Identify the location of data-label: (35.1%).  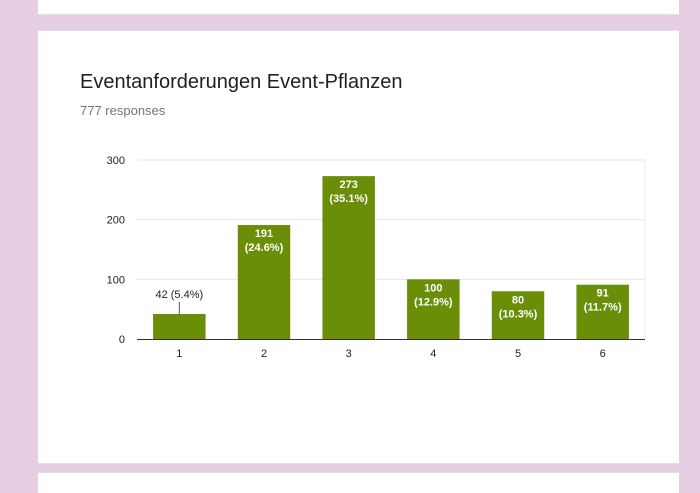
(348, 199).